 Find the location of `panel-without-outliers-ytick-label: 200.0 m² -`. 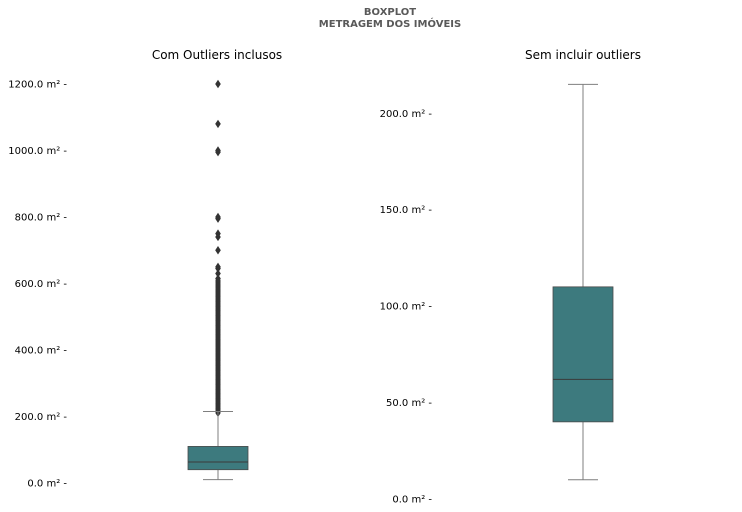

panel-without-outliers-ytick-label: 200.0 m² - is located at coordinates (406, 114).